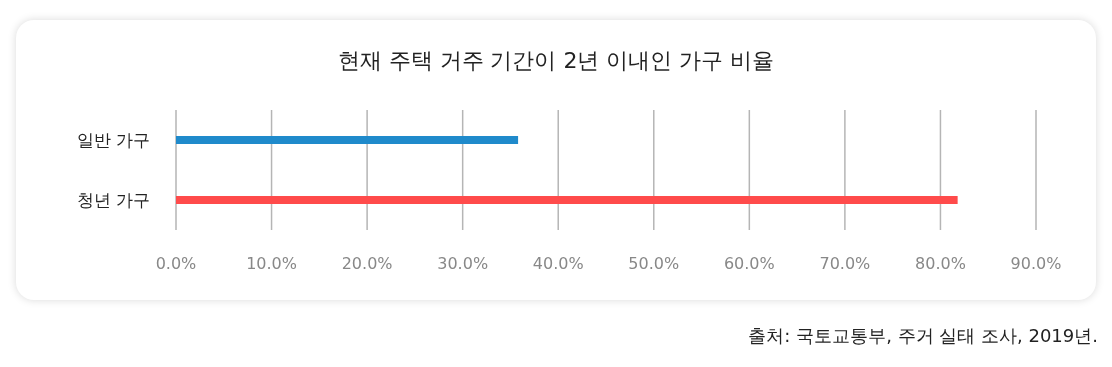 This screenshot has width=1112, height=367. Describe the element at coordinates (463, 264) in the screenshot. I see `x-tick-label: 30.0%` at that location.